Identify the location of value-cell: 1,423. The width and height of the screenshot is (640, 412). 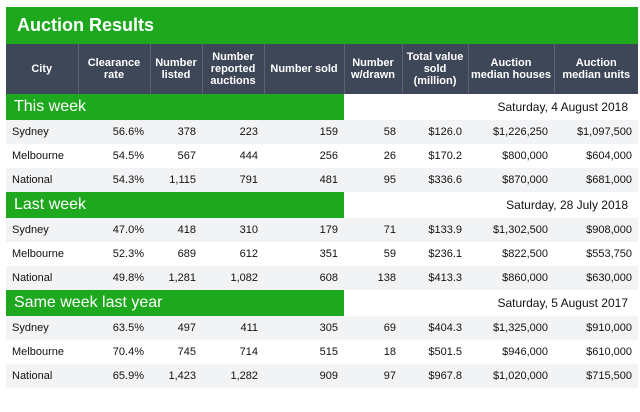
(176, 376).